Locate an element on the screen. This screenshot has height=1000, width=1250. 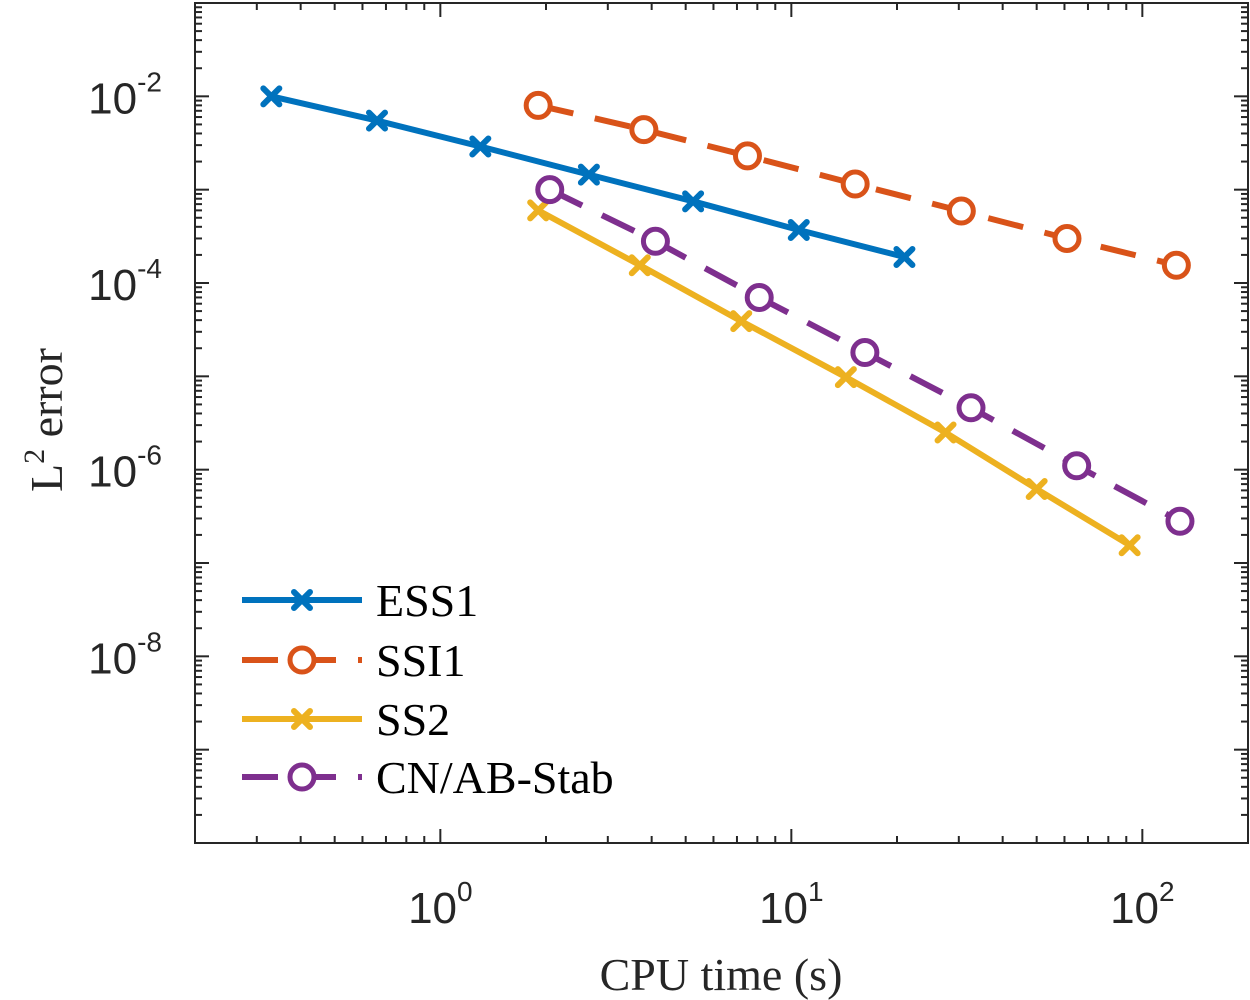
y-tick-label: 10⁻⁶ is located at coordinates (125, 468).